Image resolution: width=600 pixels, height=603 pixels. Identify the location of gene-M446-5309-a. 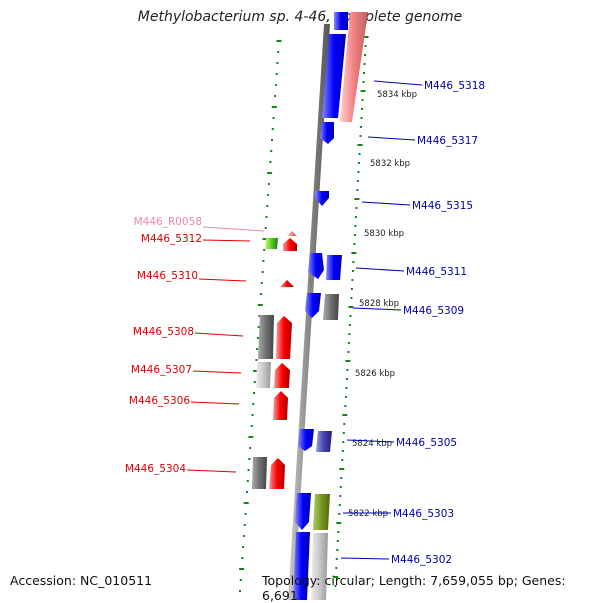
(313, 305).